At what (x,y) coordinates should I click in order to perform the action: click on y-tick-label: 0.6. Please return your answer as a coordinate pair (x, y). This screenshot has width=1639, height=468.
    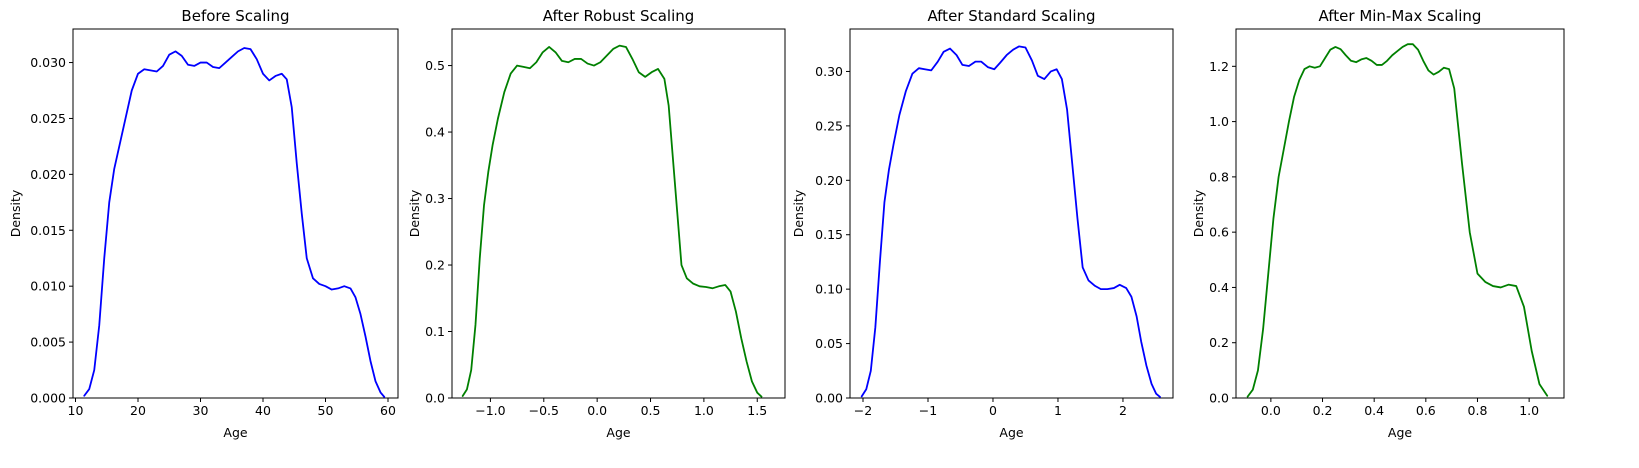
    Looking at the image, I should click on (1219, 232).